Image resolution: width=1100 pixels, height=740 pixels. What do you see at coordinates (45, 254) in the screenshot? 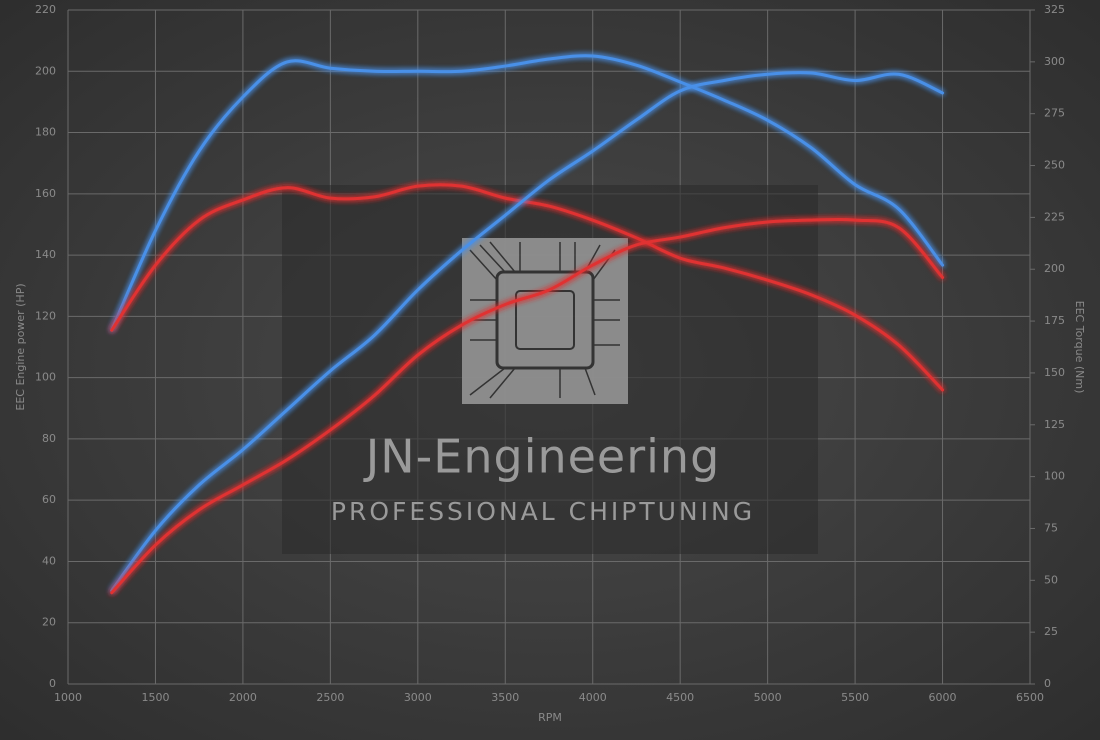
I see `y-tick-label: 140` at bounding box center [45, 254].